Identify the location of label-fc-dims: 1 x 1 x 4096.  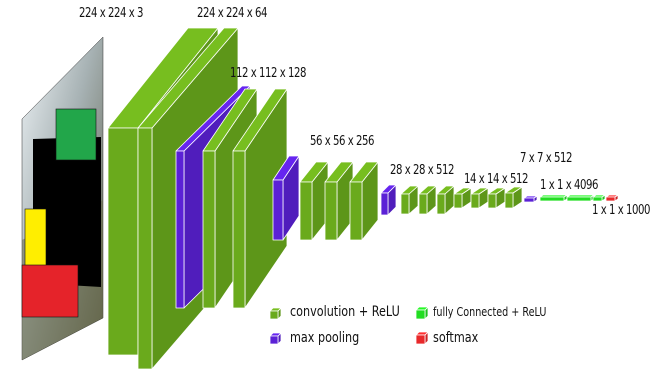
(569, 185).